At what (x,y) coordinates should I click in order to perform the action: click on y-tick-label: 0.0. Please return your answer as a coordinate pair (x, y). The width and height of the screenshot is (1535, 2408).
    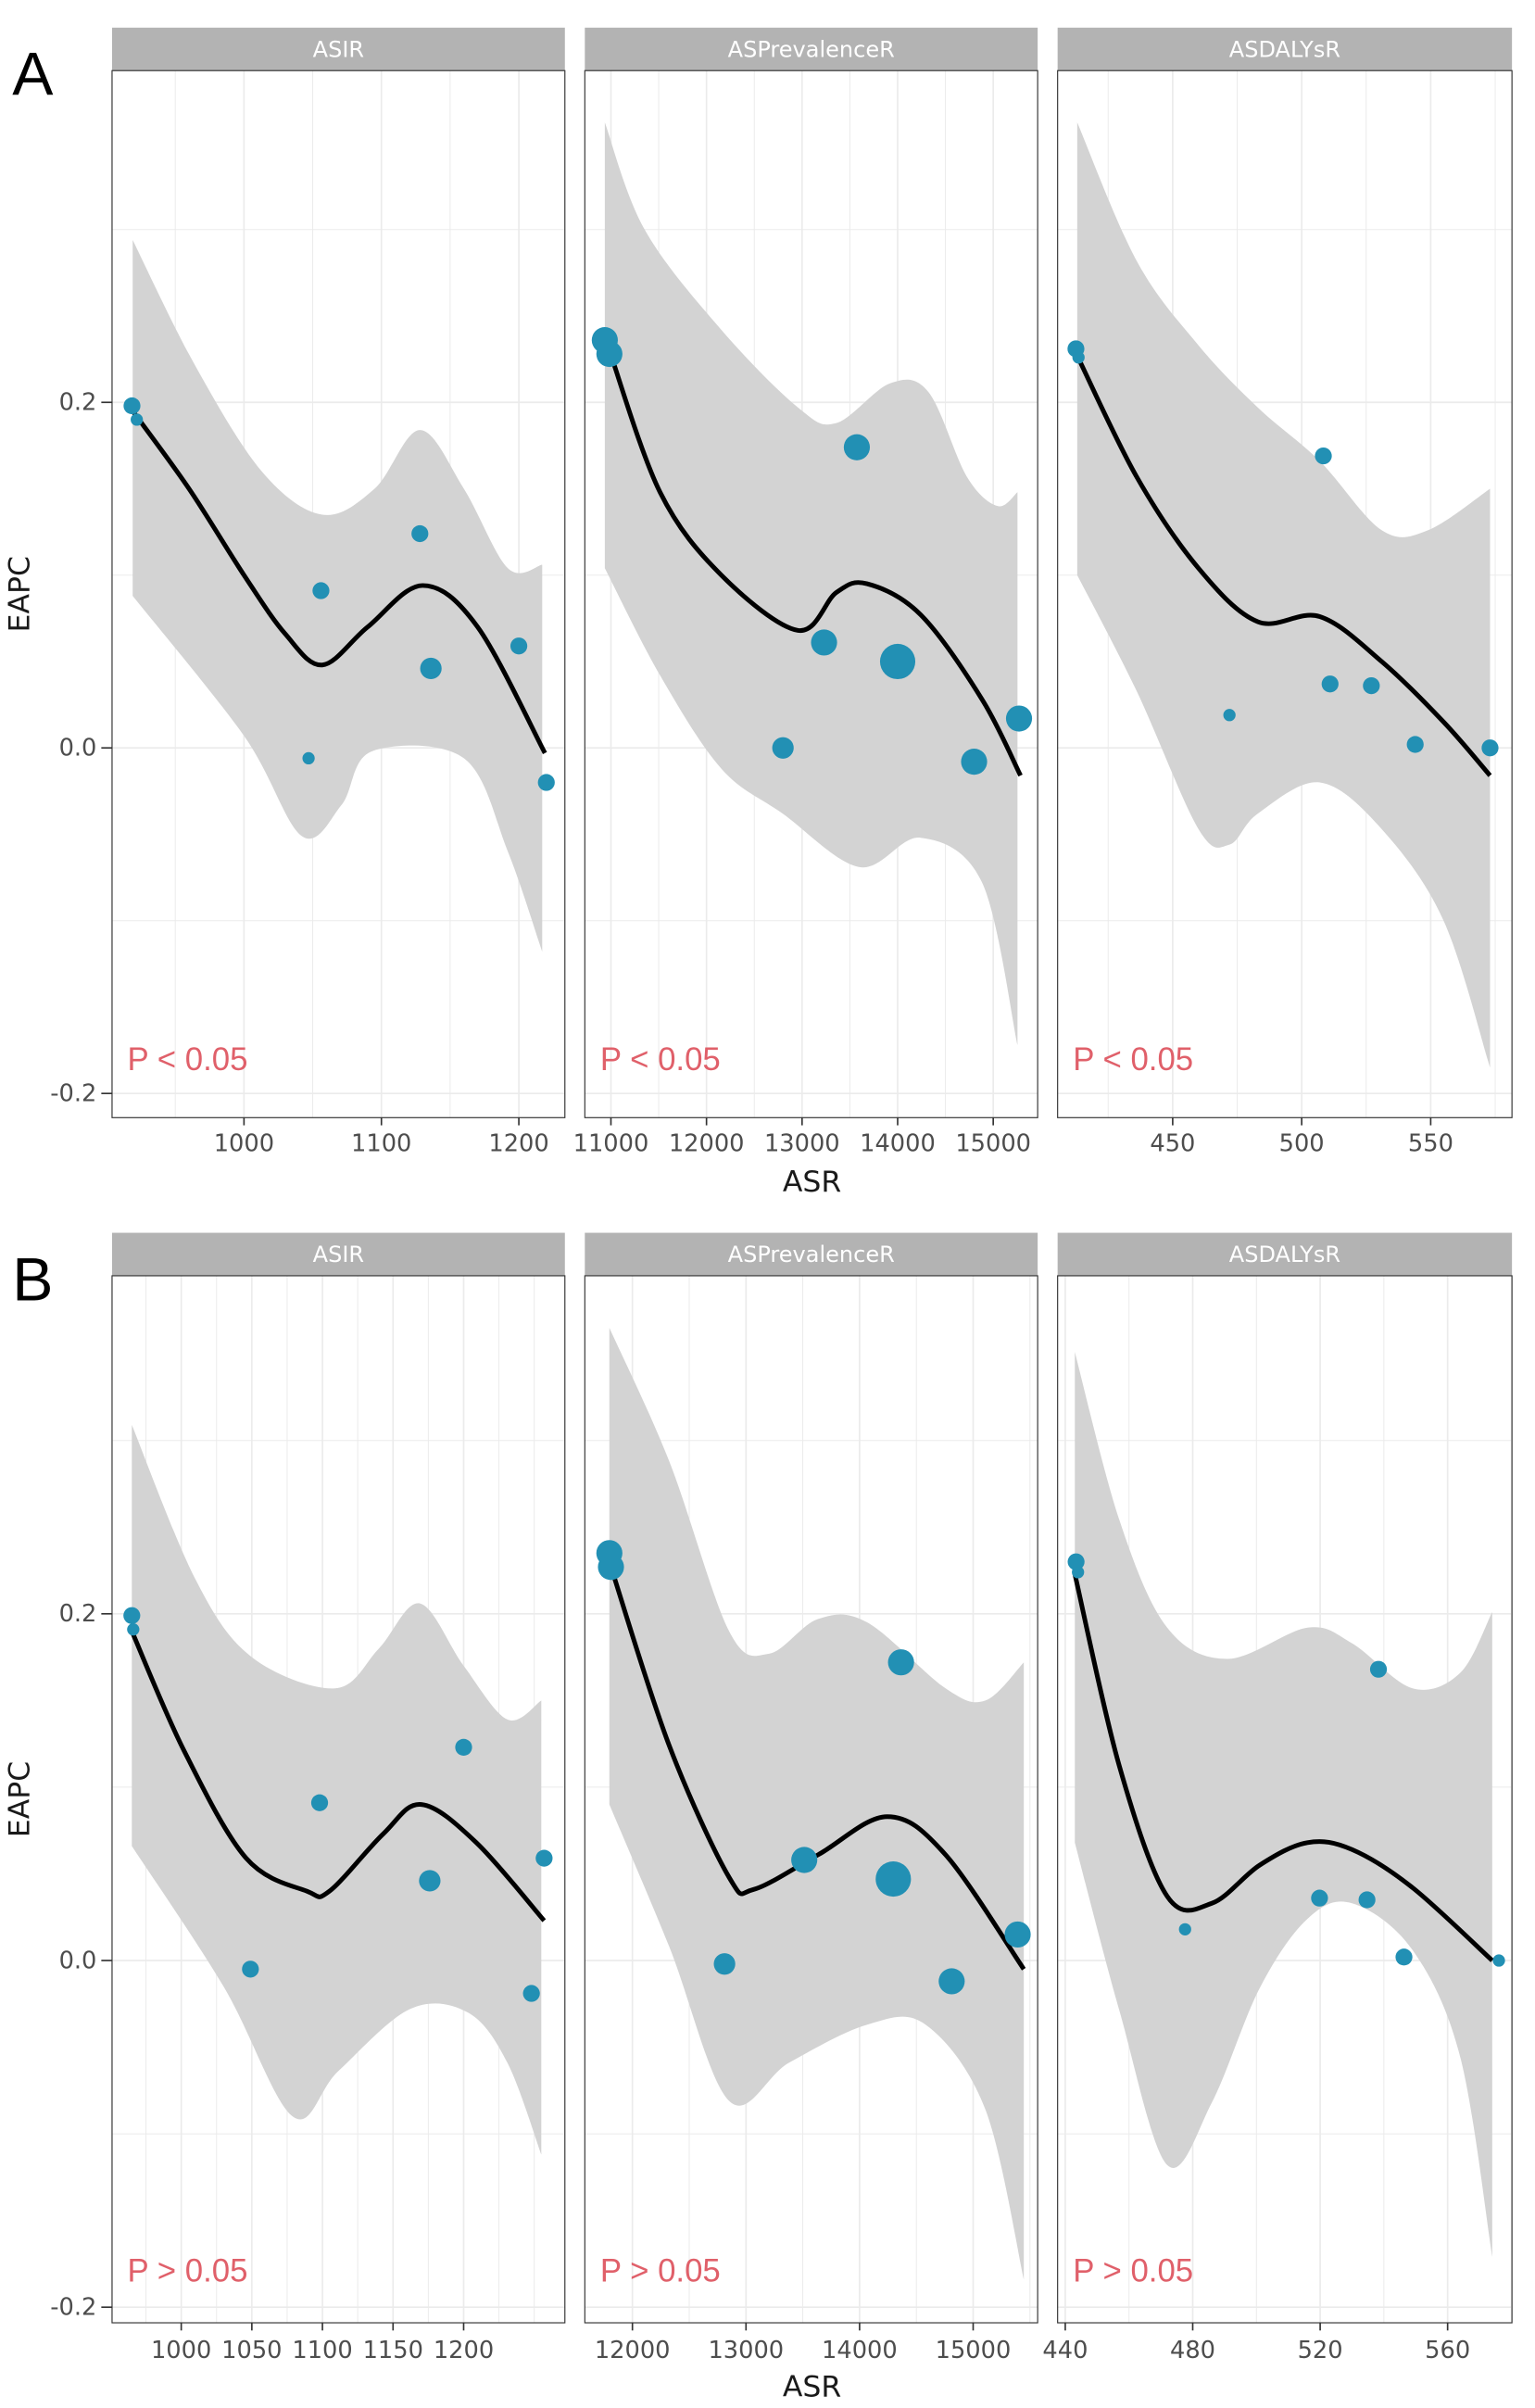
    Looking at the image, I should click on (78, 749).